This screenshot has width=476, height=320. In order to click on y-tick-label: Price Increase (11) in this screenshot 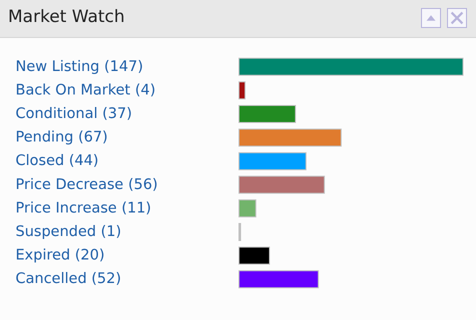, I will do `click(84, 208)`.